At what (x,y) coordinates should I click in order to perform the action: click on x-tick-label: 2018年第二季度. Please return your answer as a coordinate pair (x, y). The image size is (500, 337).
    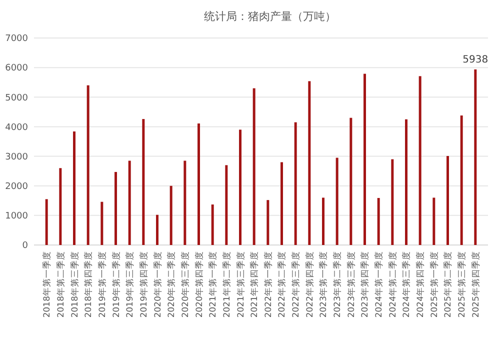
    Looking at the image, I should click on (60, 284).